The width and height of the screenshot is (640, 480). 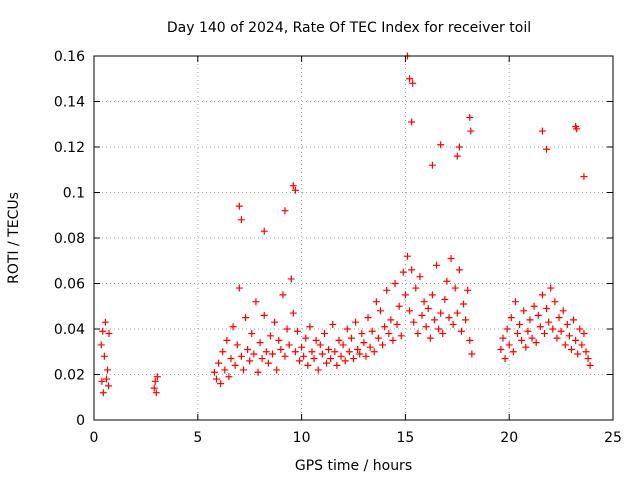 I want to click on x-axis-label: GPS time / hours, so click(x=353, y=466).